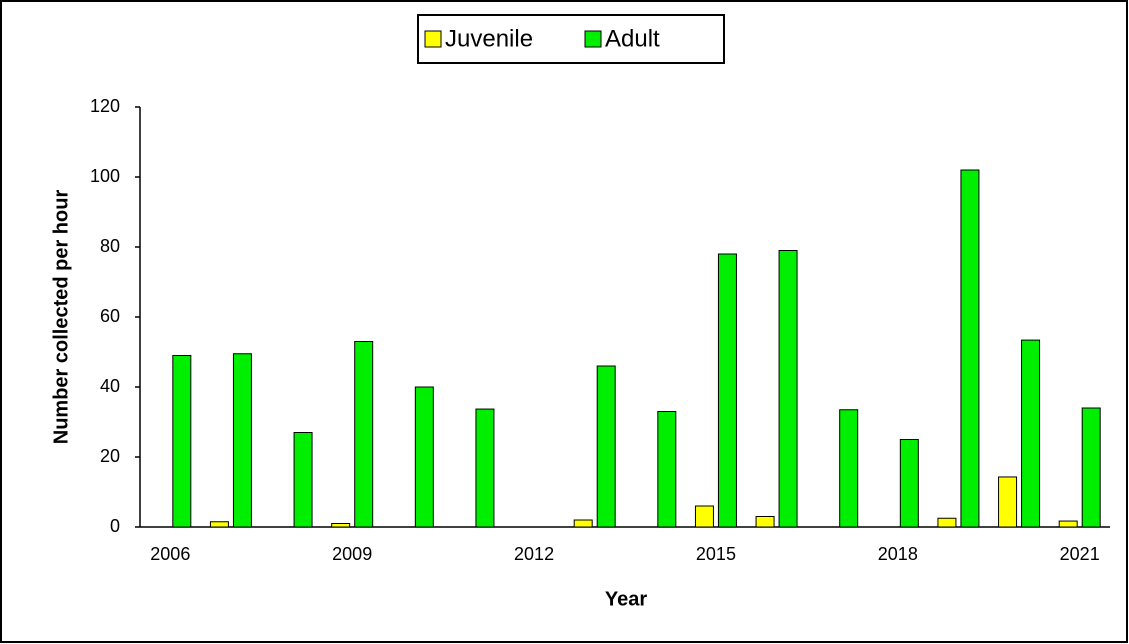 The height and width of the screenshot is (644, 1129). What do you see at coordinates (626, 599) in the screenshot?
I see `x-axis-title: Year` at bounding box center [626, 599].